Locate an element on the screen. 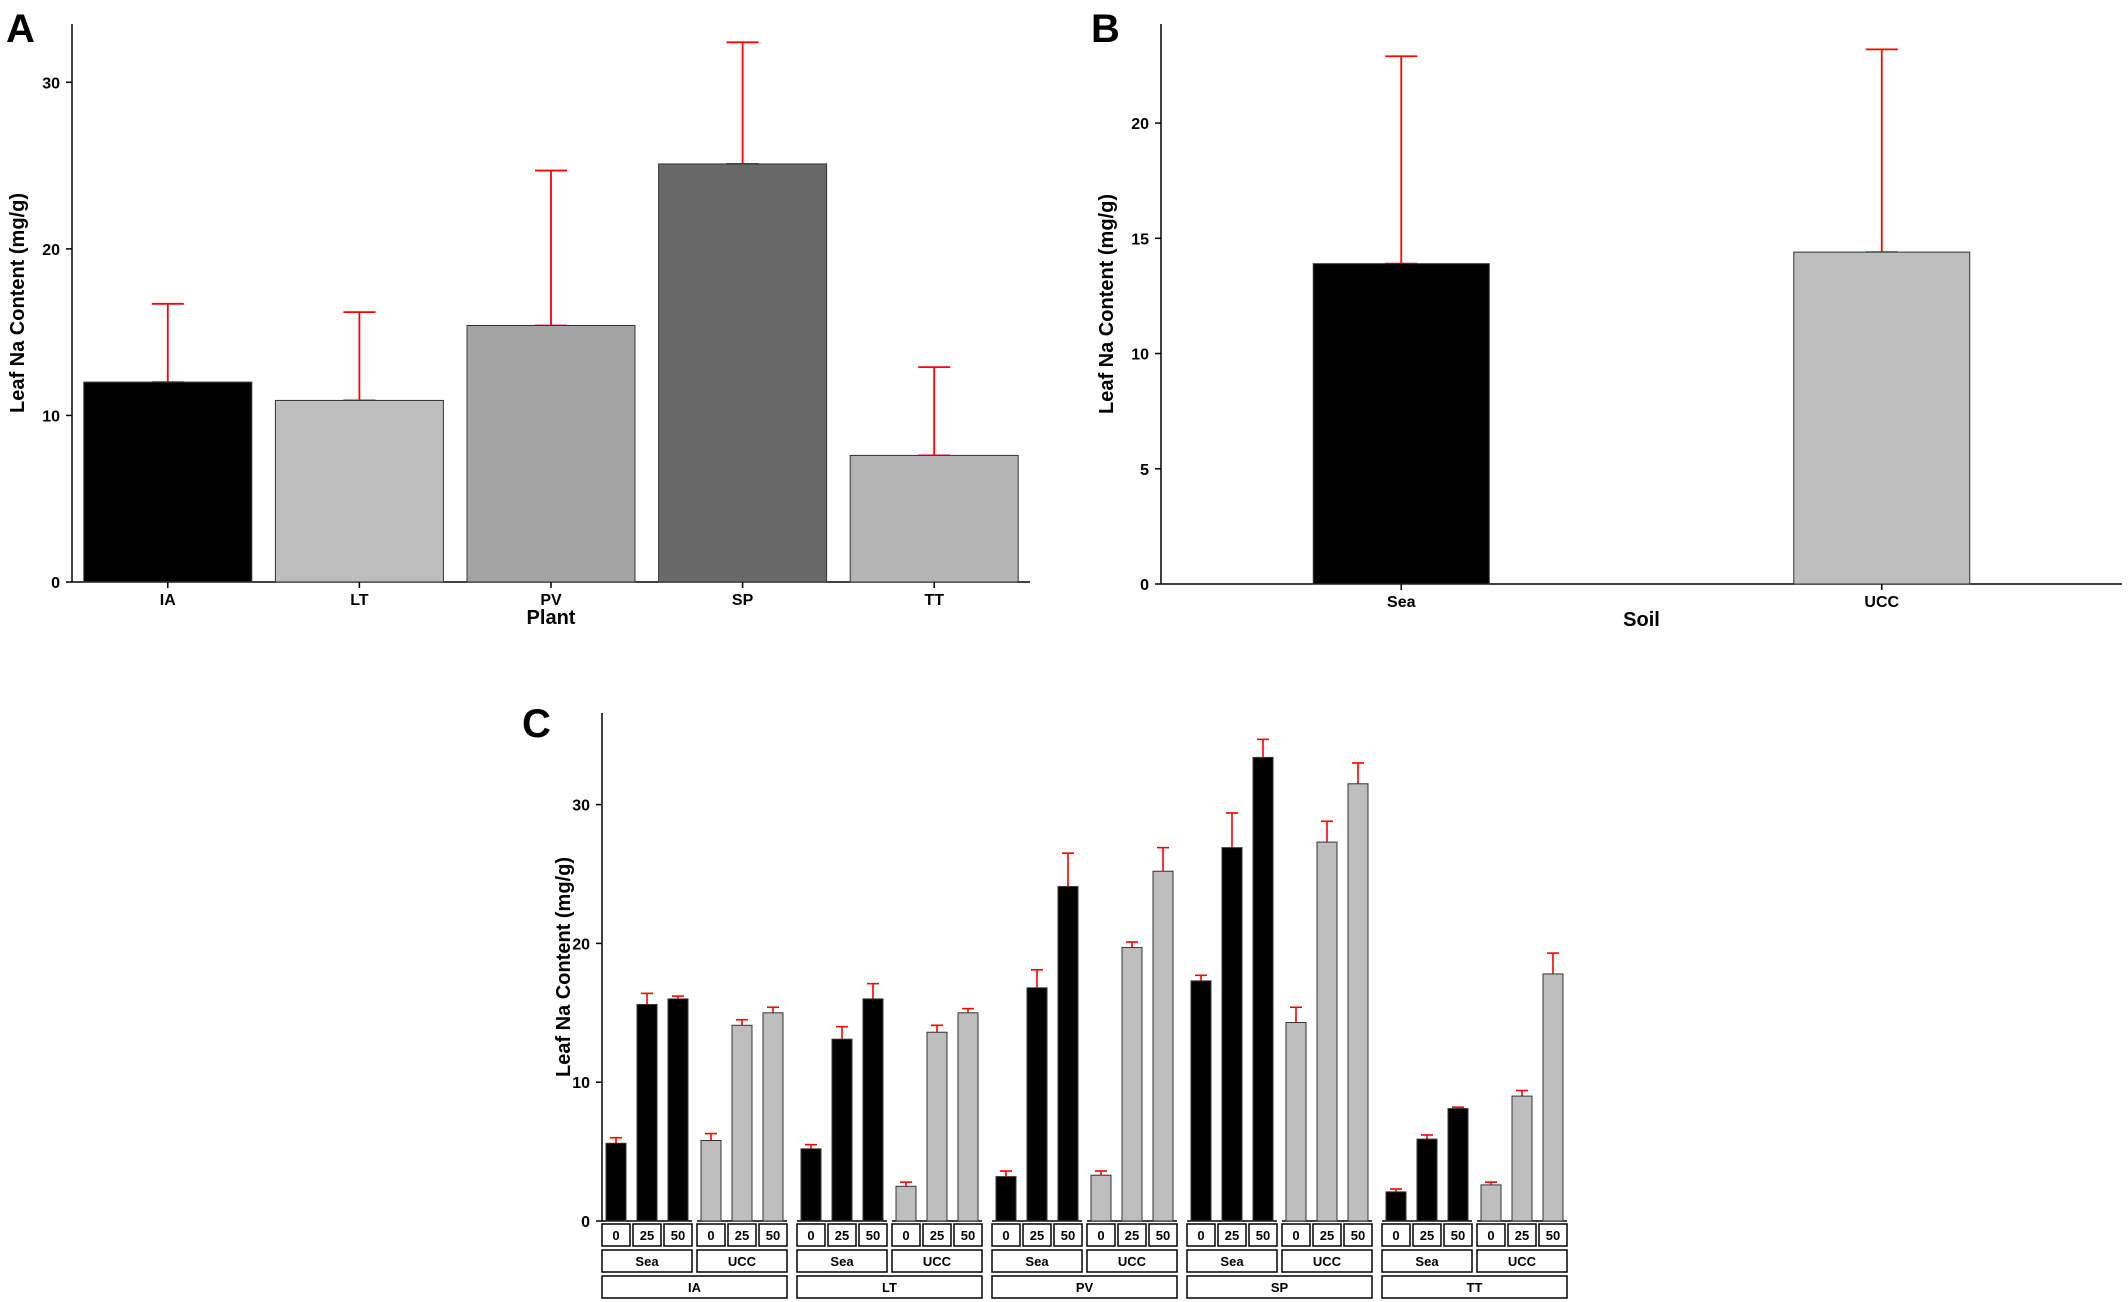 Image resolution: width=2128 pixels, height=1302 pixels. x-tick-label: IA is located at coordinates (168, 600).